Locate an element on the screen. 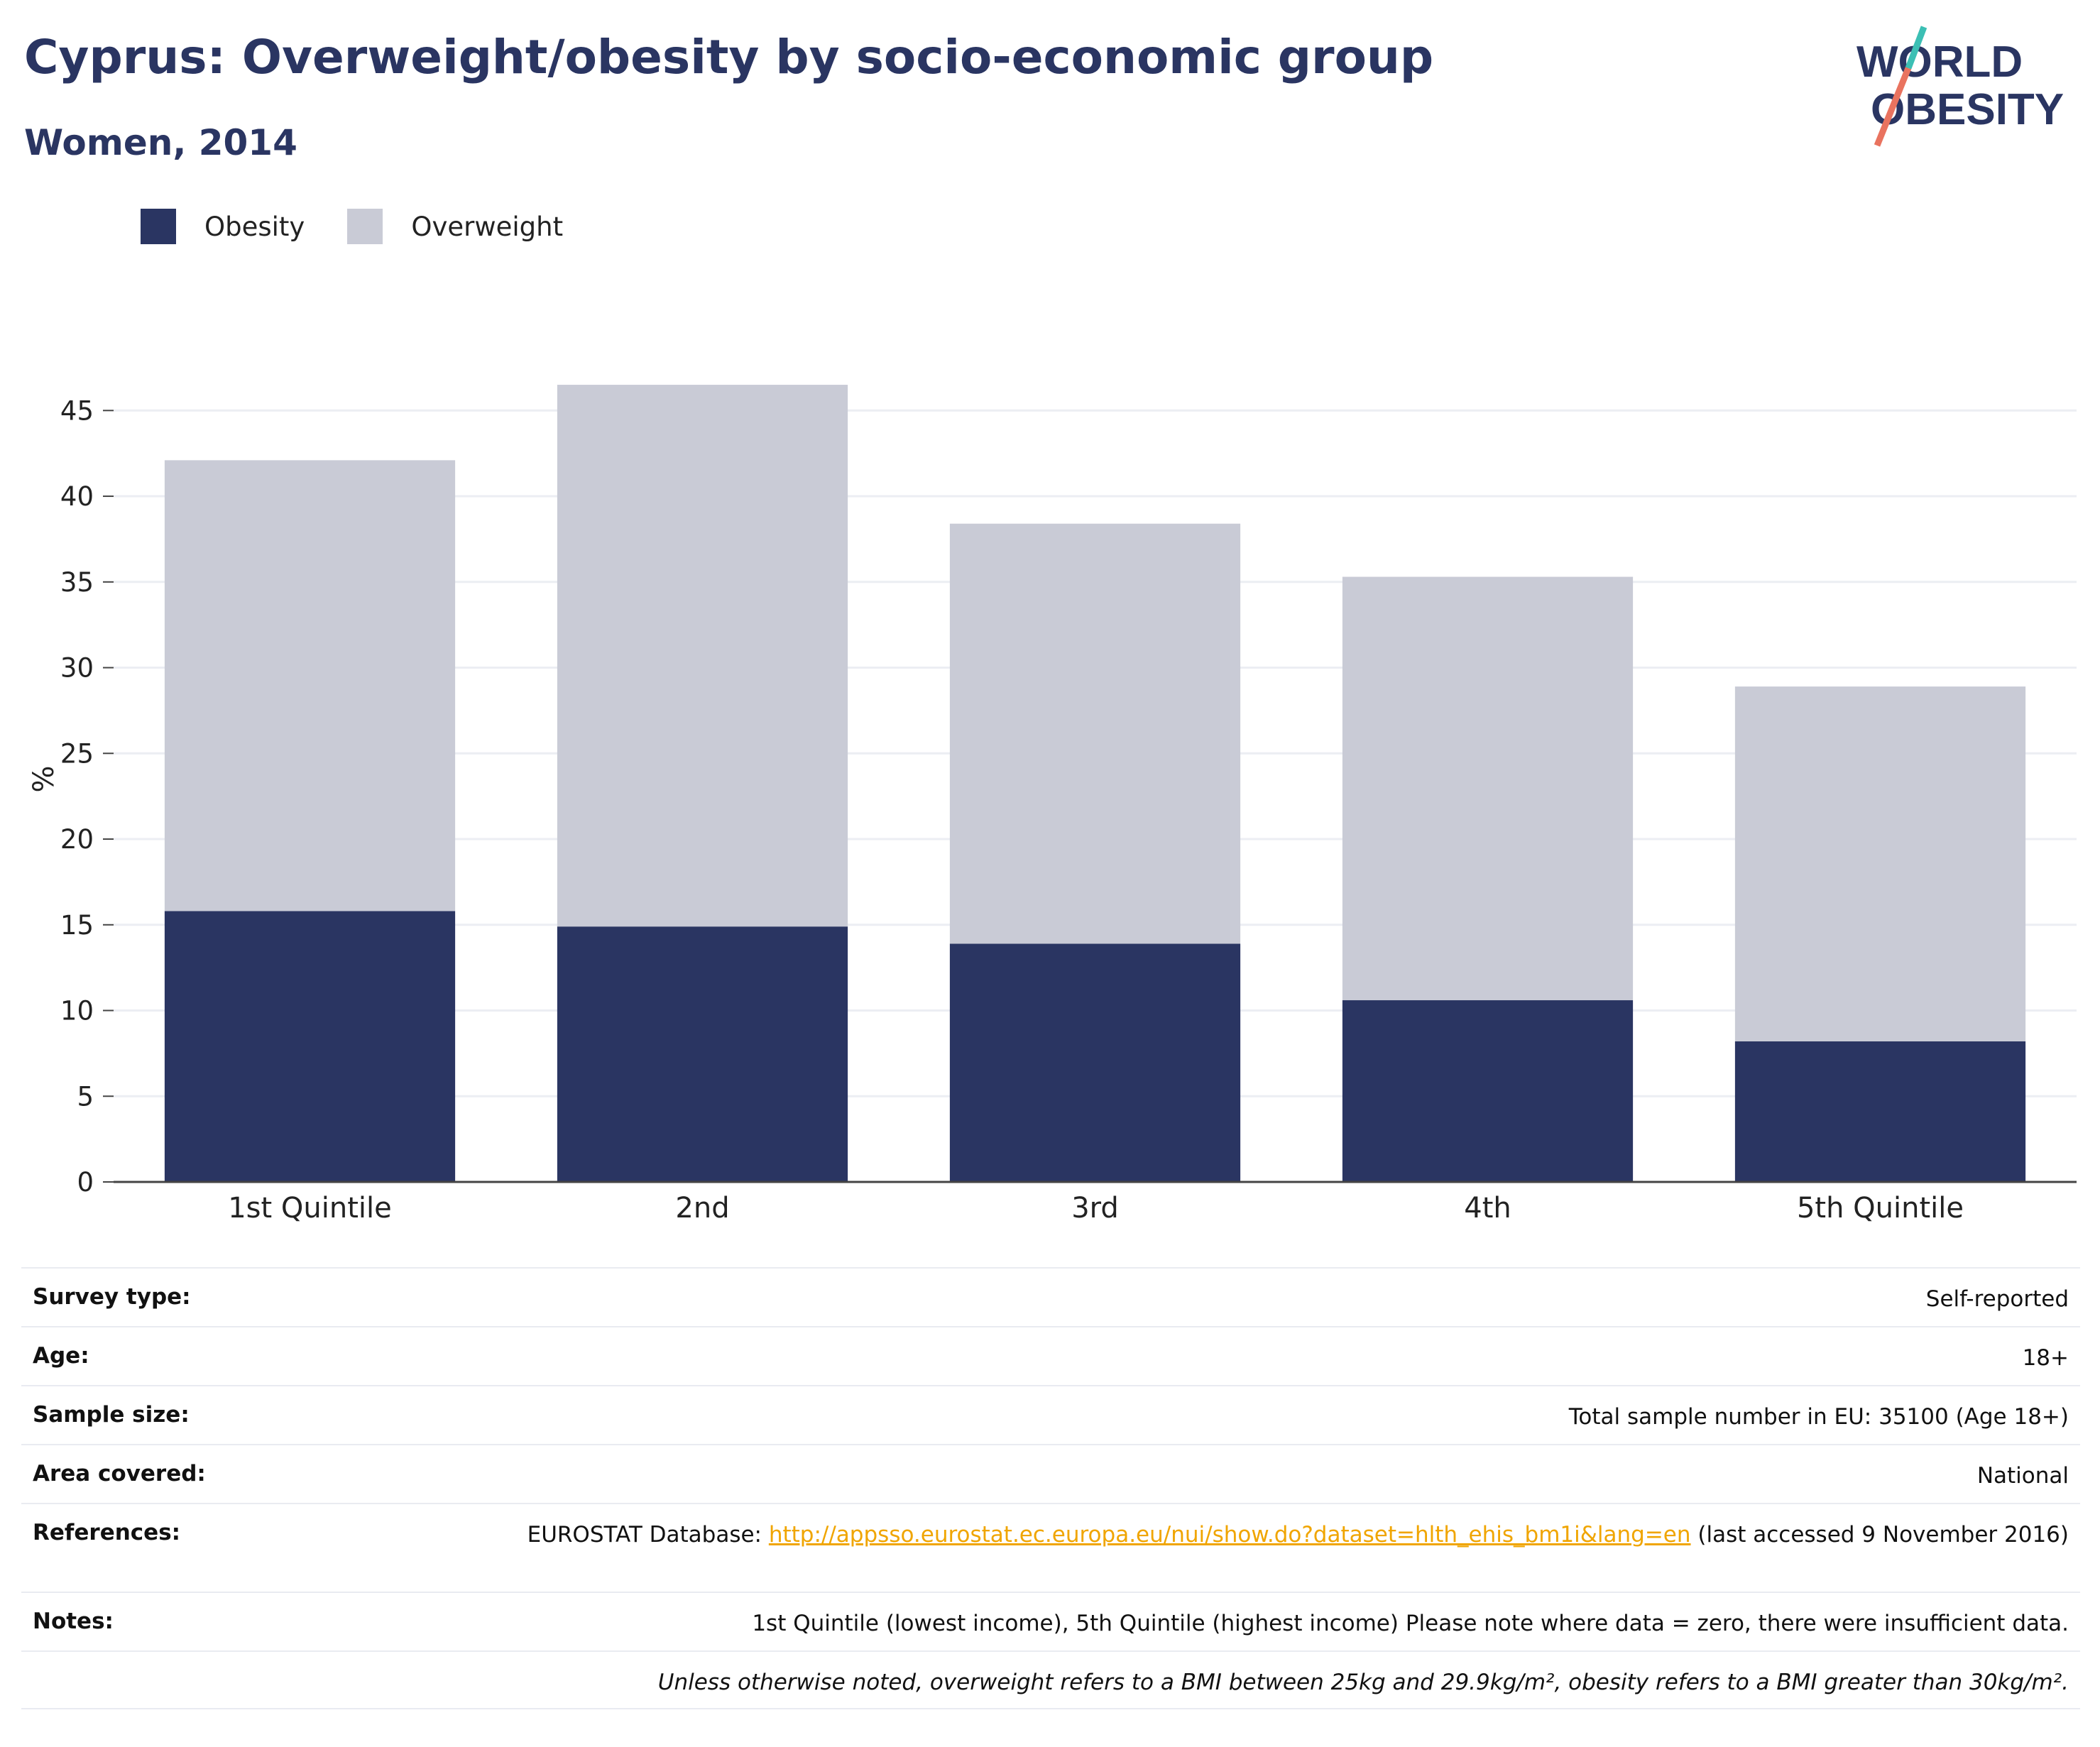  logo-coral-slash is located at coordinates (1893, 107).